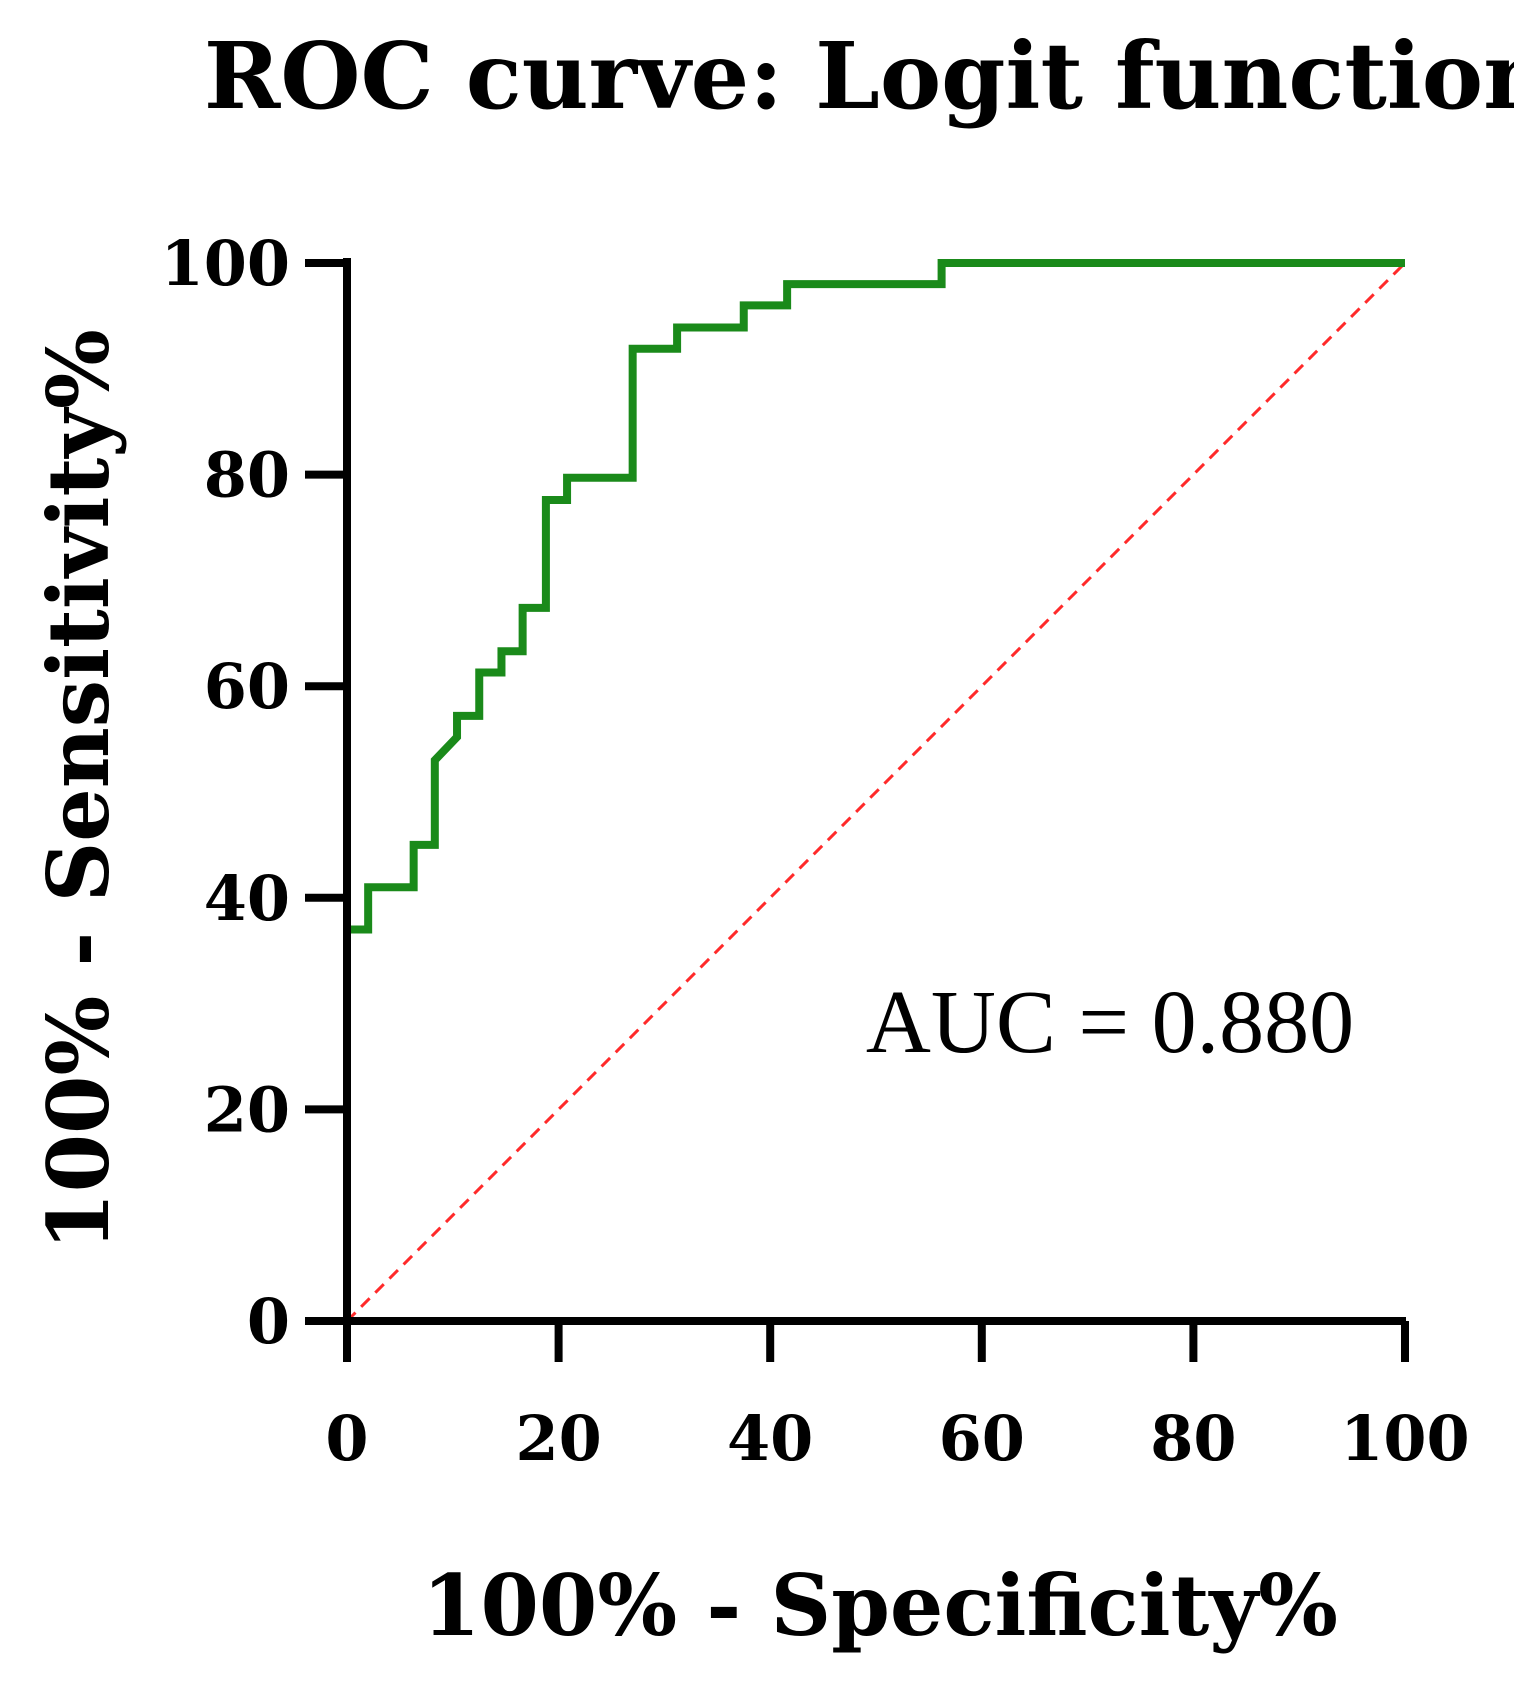 This screenshot has height=1689, width=1514. What do you see at coordinates (225, 263) in the screenshot?
I see `y-tick-label: 100` at bounding box center [225, 263].